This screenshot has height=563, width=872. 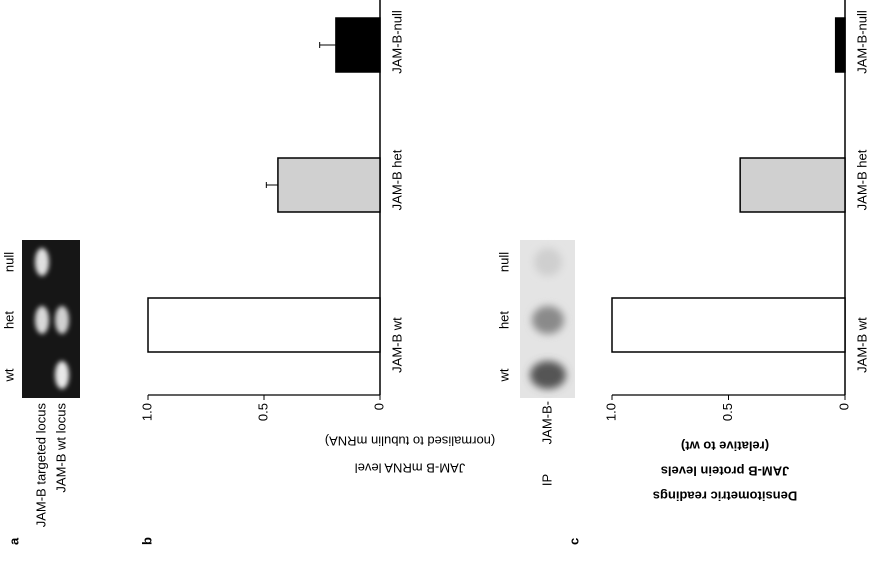 I want to click on gel-c, so click(x=547, y=319).